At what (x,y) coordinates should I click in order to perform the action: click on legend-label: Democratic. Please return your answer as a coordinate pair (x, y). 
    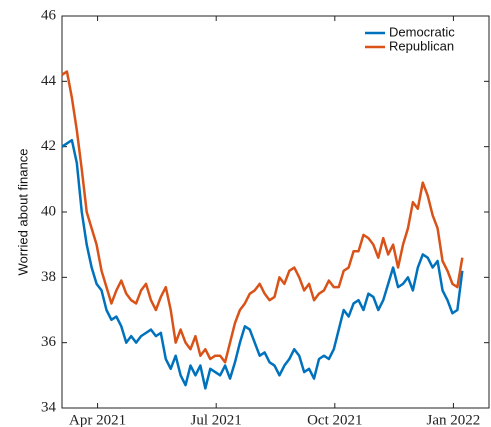
    Looking at the image, I should click on (422, 31).